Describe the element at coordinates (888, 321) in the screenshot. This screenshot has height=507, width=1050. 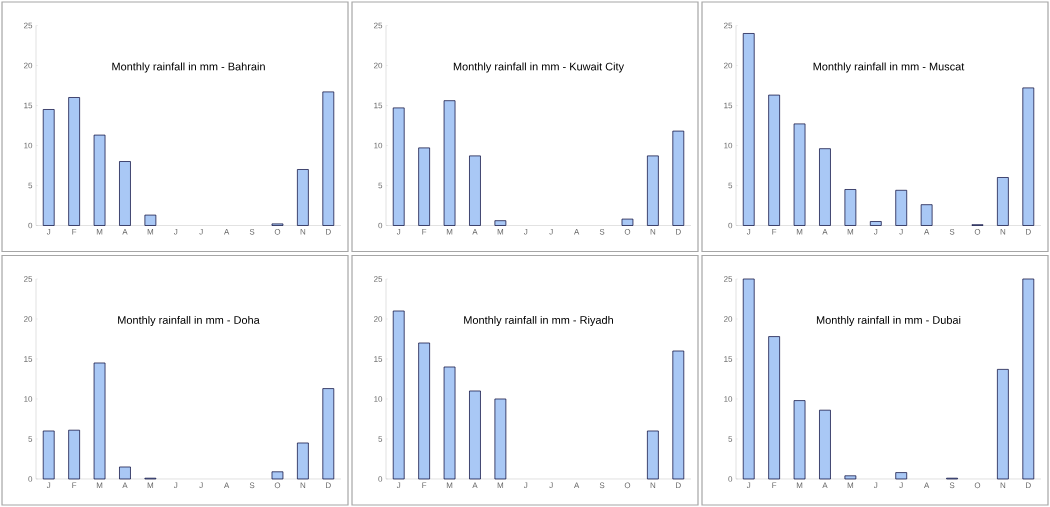
I see `text: Monthly rainfall in mm - Dubai` at that location.